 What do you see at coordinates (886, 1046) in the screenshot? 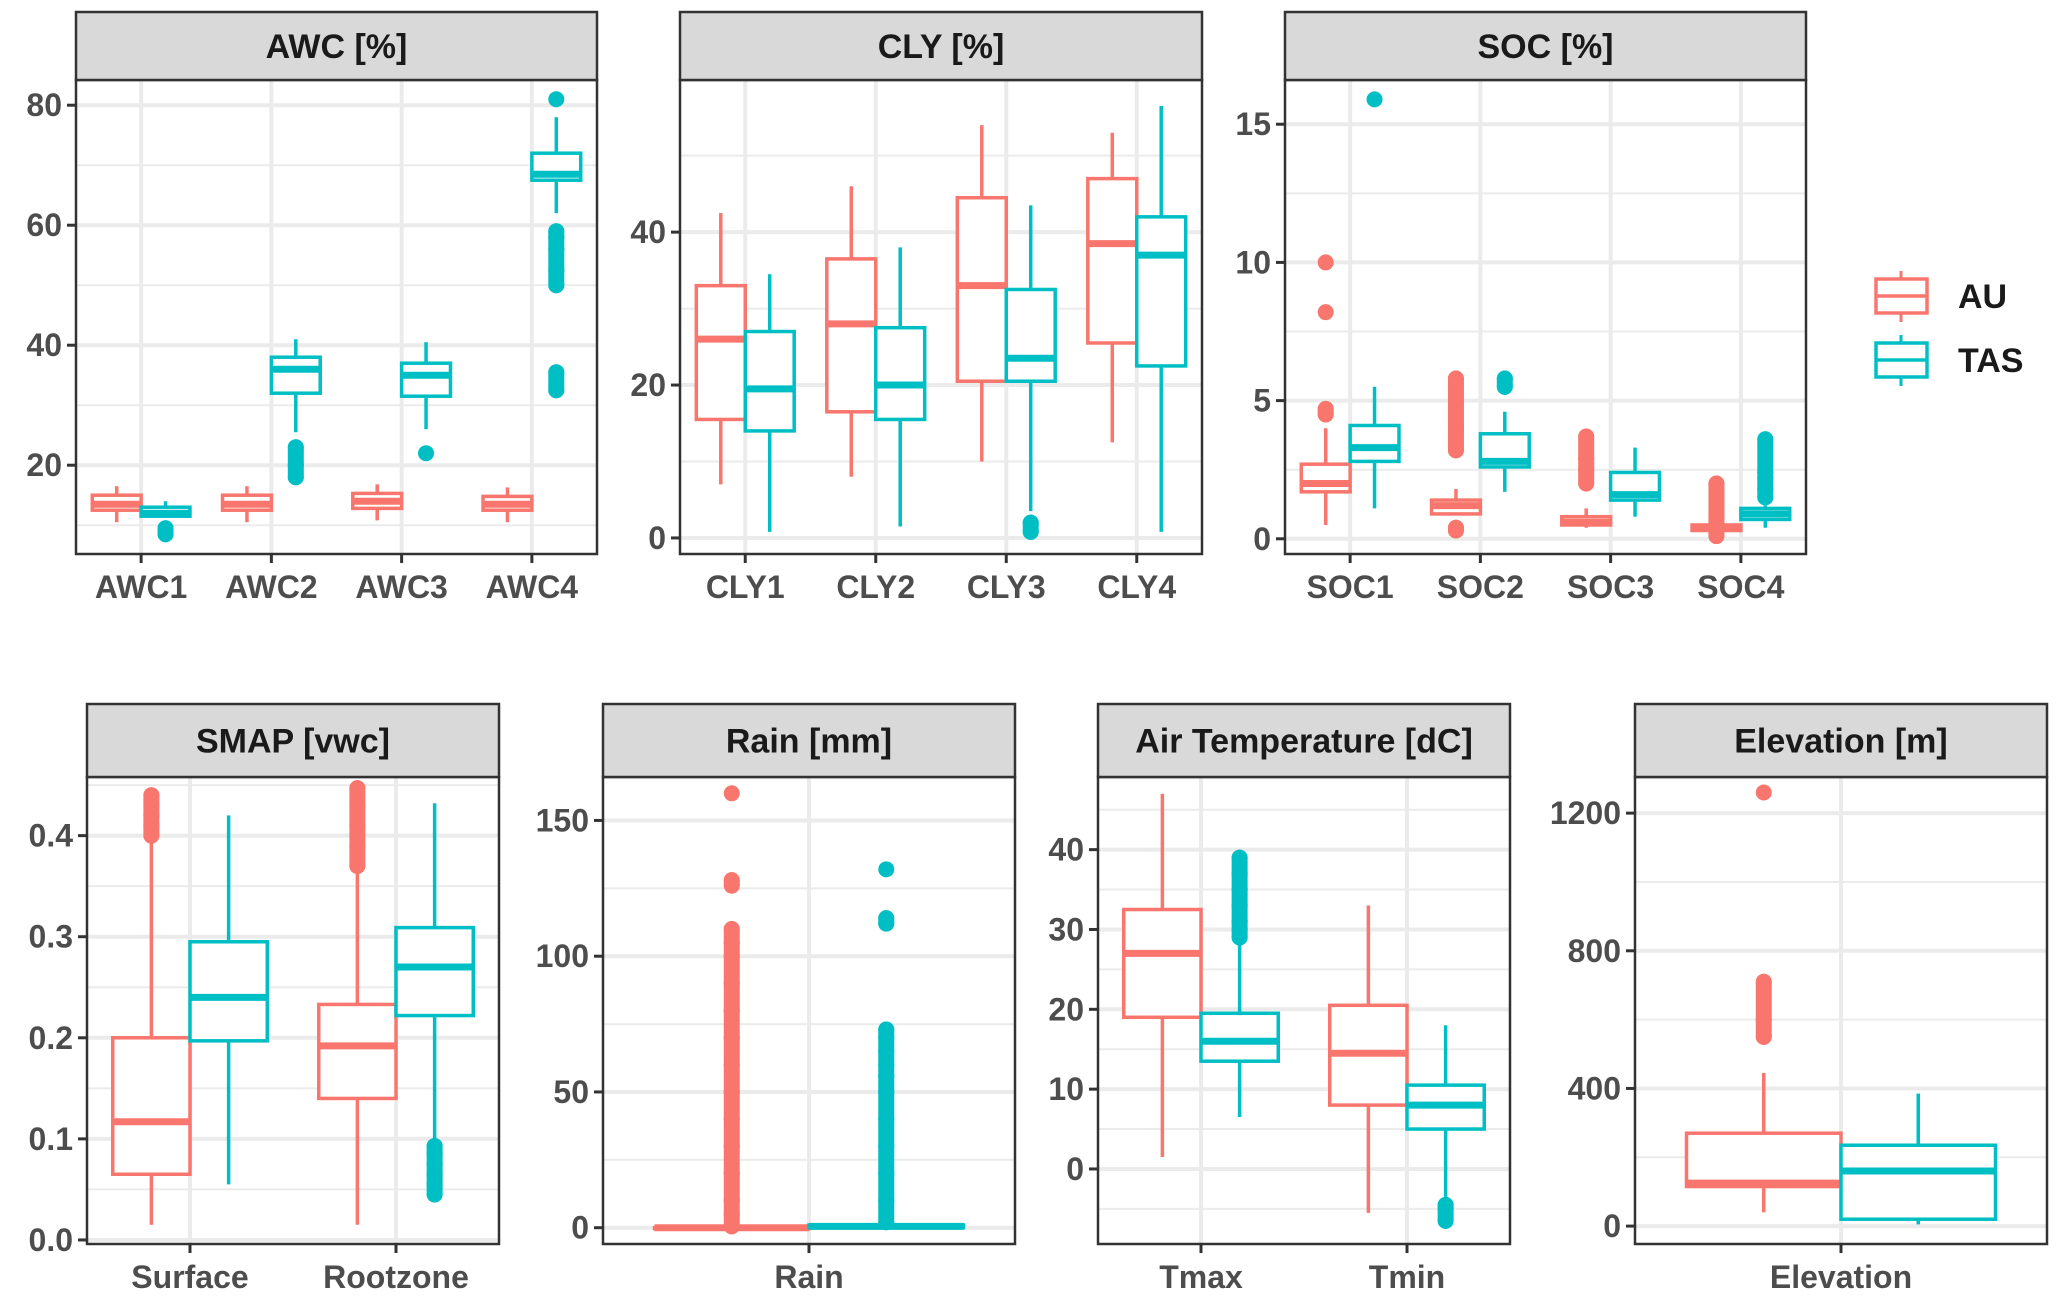
I see `box-tas-rain` at bounding box center [886, 1046].